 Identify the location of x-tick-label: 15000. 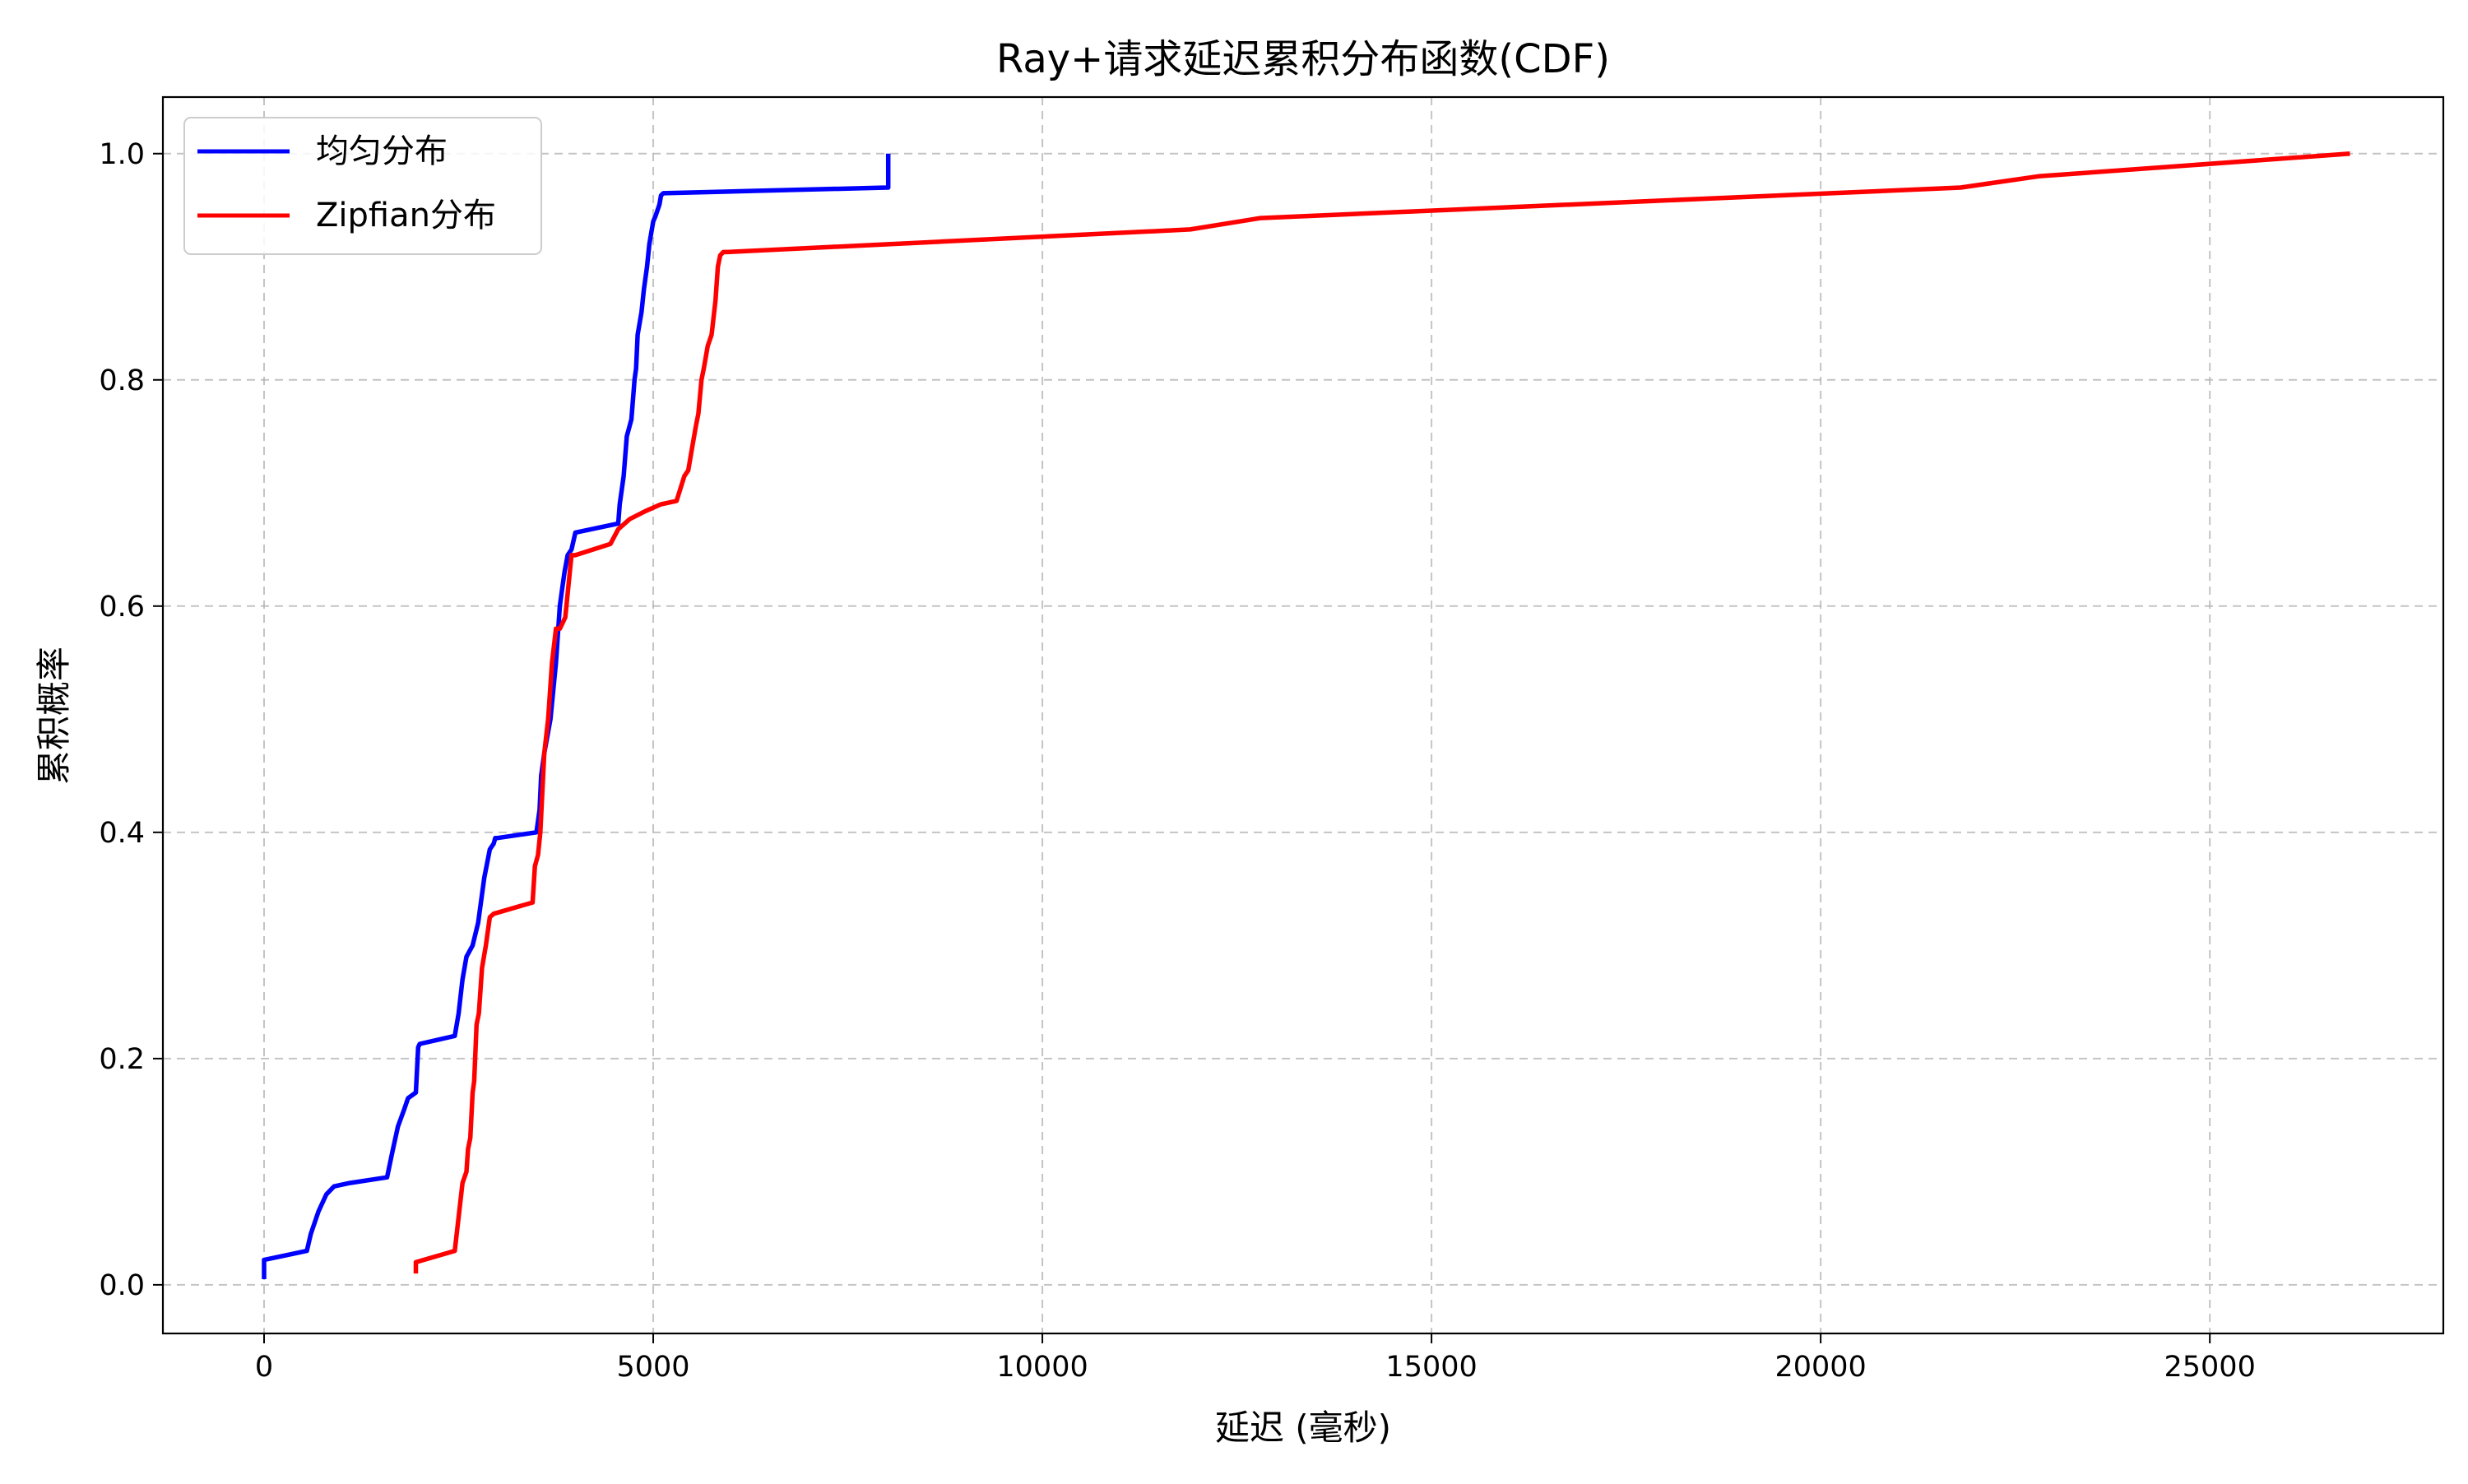
(1431, 1367).